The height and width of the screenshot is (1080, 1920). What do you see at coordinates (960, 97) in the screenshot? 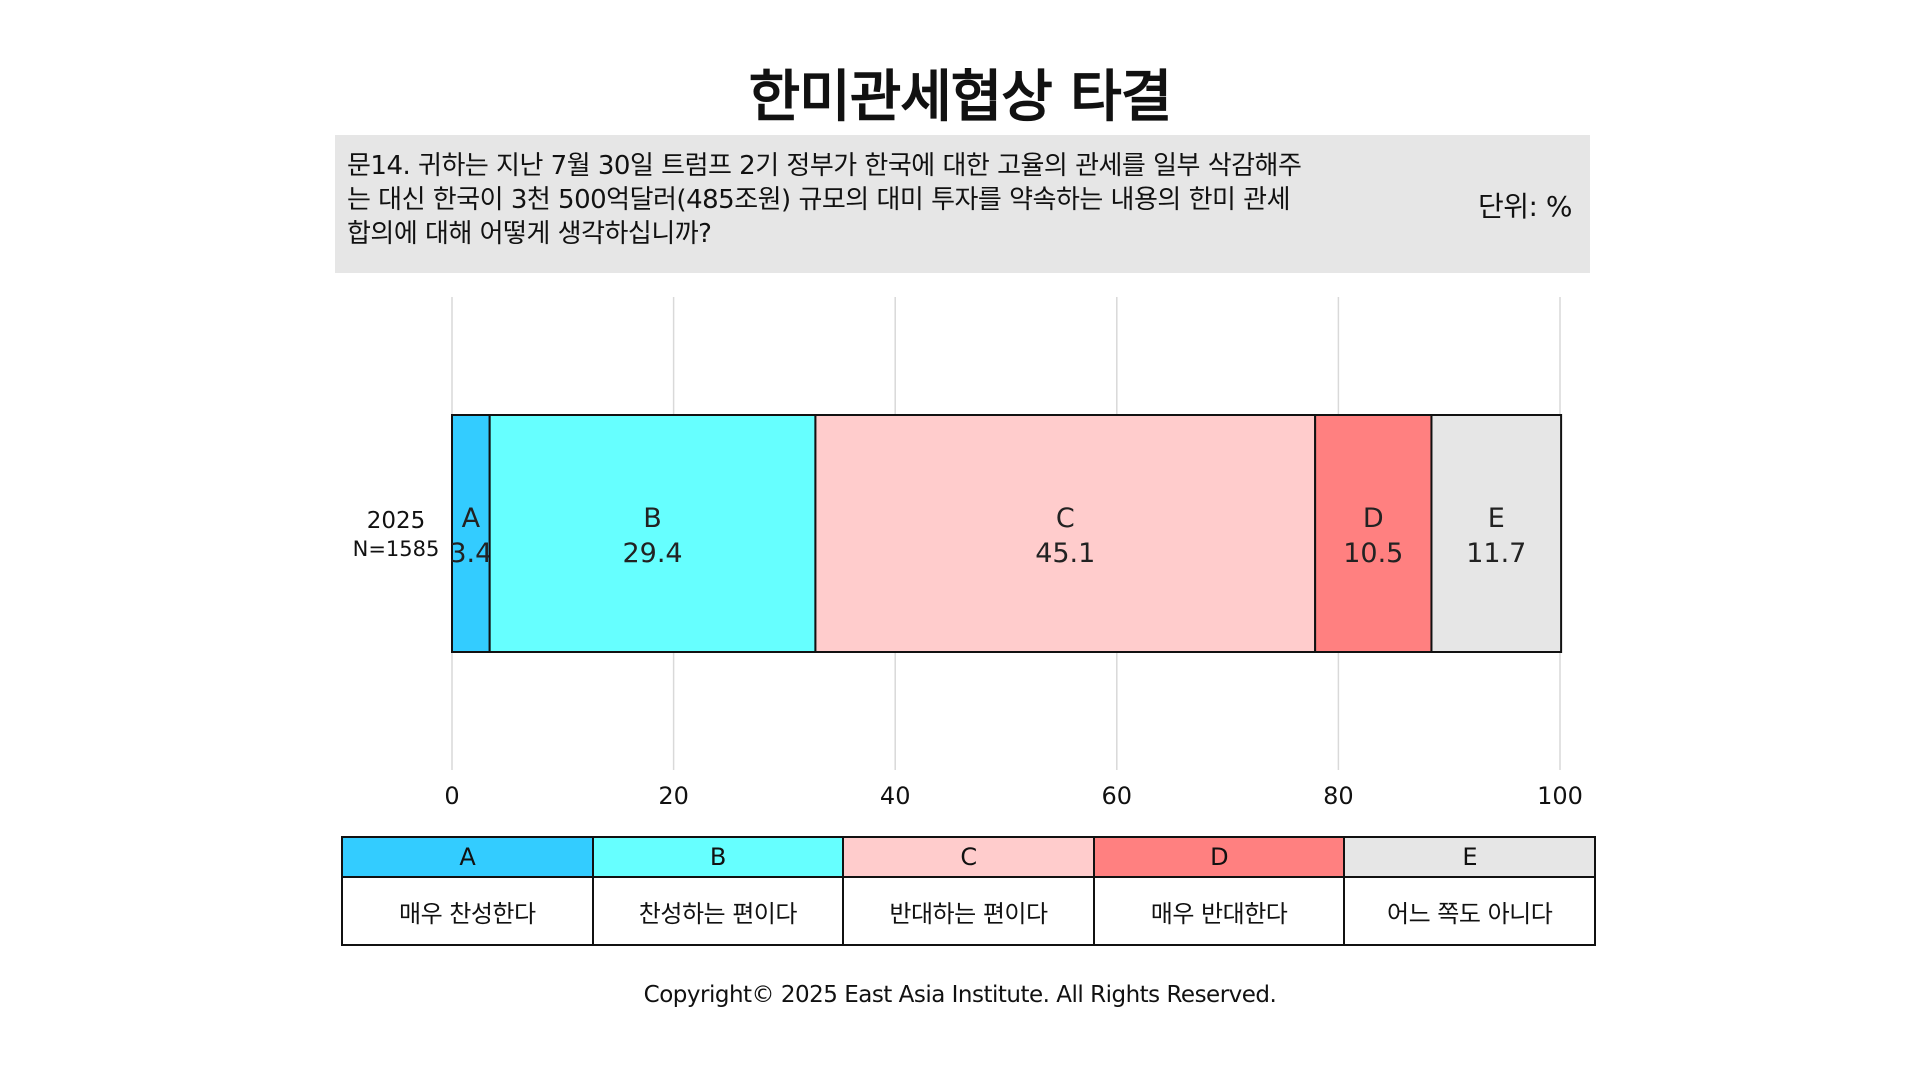
I see `chart-title: 한미관세협상 타결` at bounding box center [960, 97].